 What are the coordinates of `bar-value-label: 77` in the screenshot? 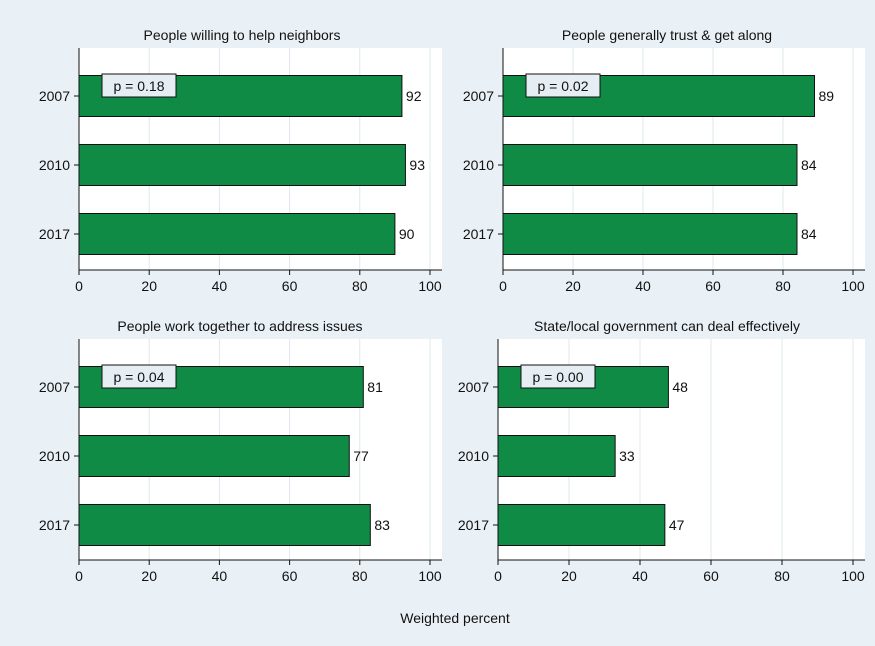 It's located at (361, 456).